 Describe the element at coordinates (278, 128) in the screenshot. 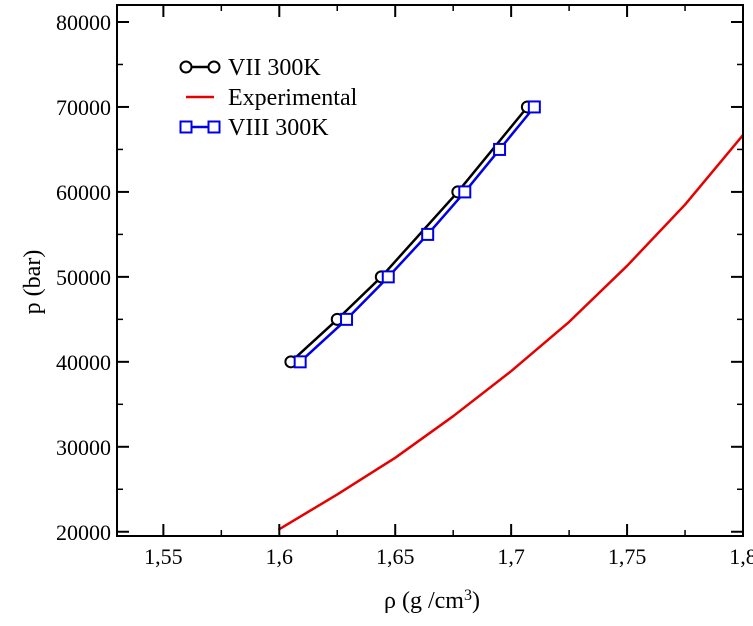

I see `legend-label-viii-300k: VIII 300K` at that location.